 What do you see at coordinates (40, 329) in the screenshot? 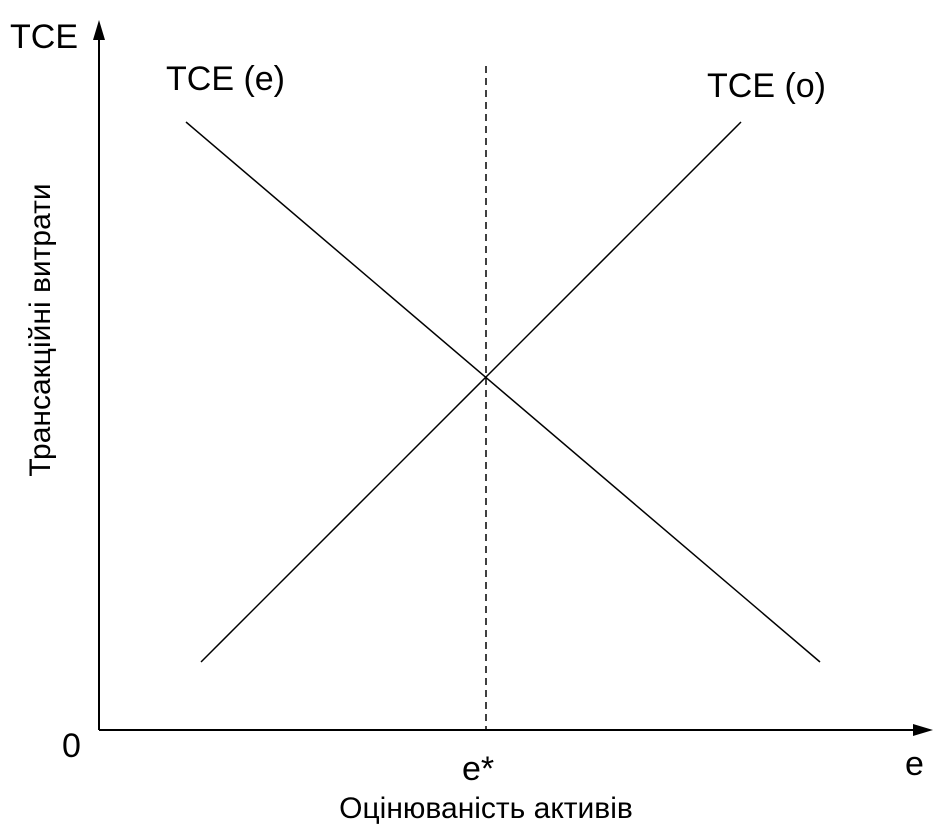
I see `y-axis-title: Трансакційні витрати` at bounding box center [40, 329].